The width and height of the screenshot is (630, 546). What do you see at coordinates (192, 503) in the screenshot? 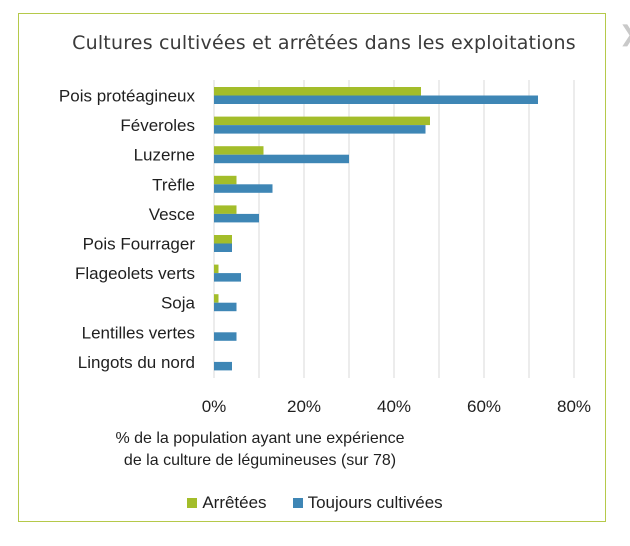
I see `legend-swatch-arretees` at bounding box center [192, 503].